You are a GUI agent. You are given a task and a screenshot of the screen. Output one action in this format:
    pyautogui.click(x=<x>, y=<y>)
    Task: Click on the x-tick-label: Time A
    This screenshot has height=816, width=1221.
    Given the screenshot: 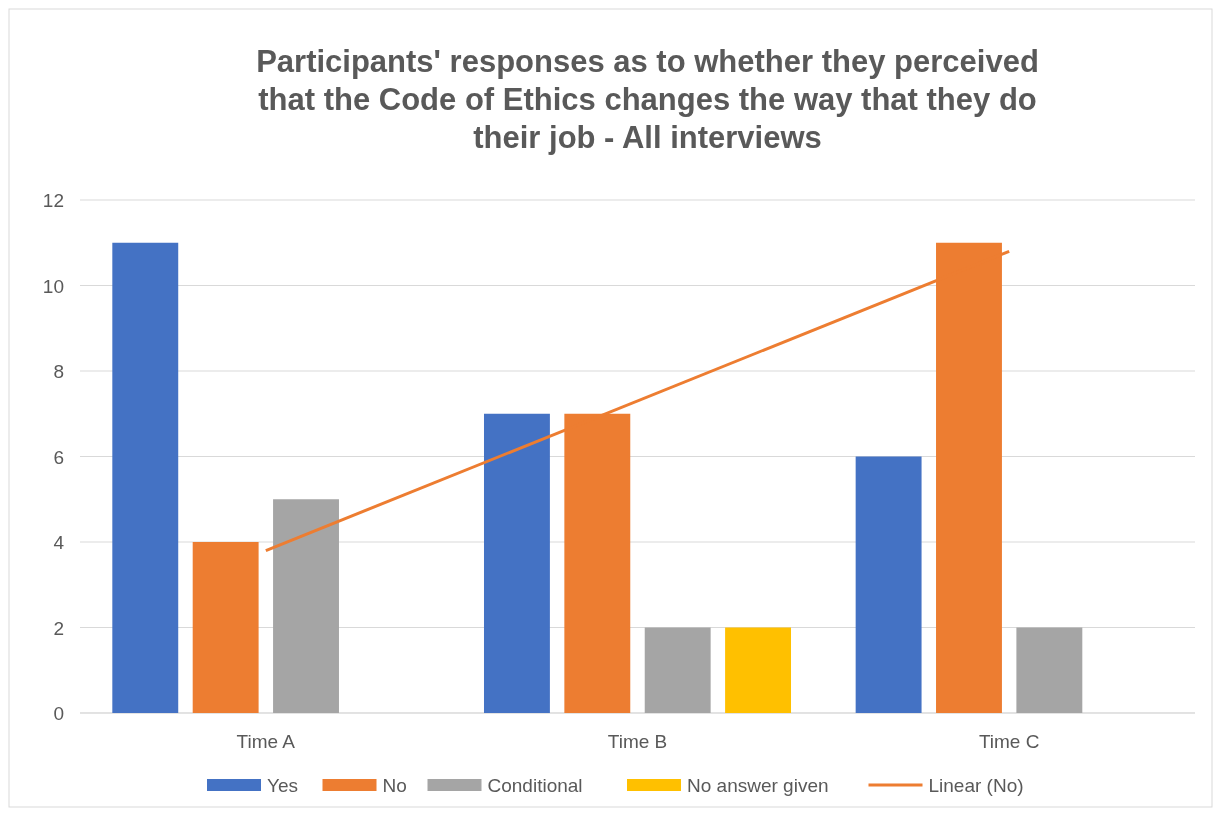 What is the action you would take?
    pyautogui.click(x=266, y=741)
    